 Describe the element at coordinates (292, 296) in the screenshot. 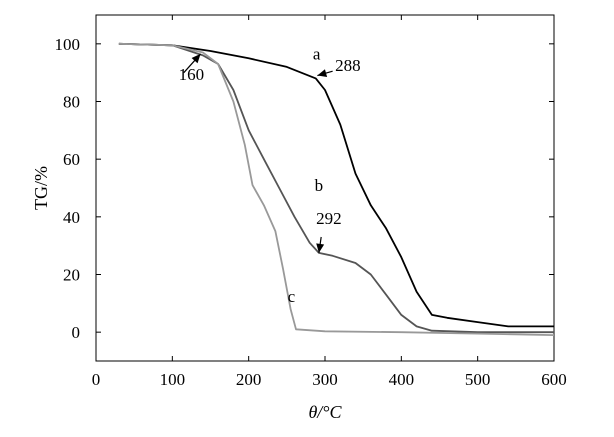

I see `annotation-label: c` at that location.